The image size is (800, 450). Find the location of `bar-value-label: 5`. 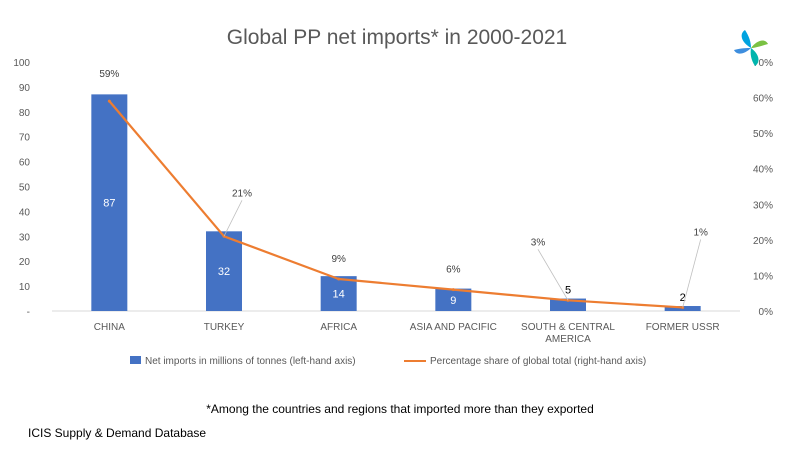

bar-value-label: 5 is located at coordinates (568, 291).